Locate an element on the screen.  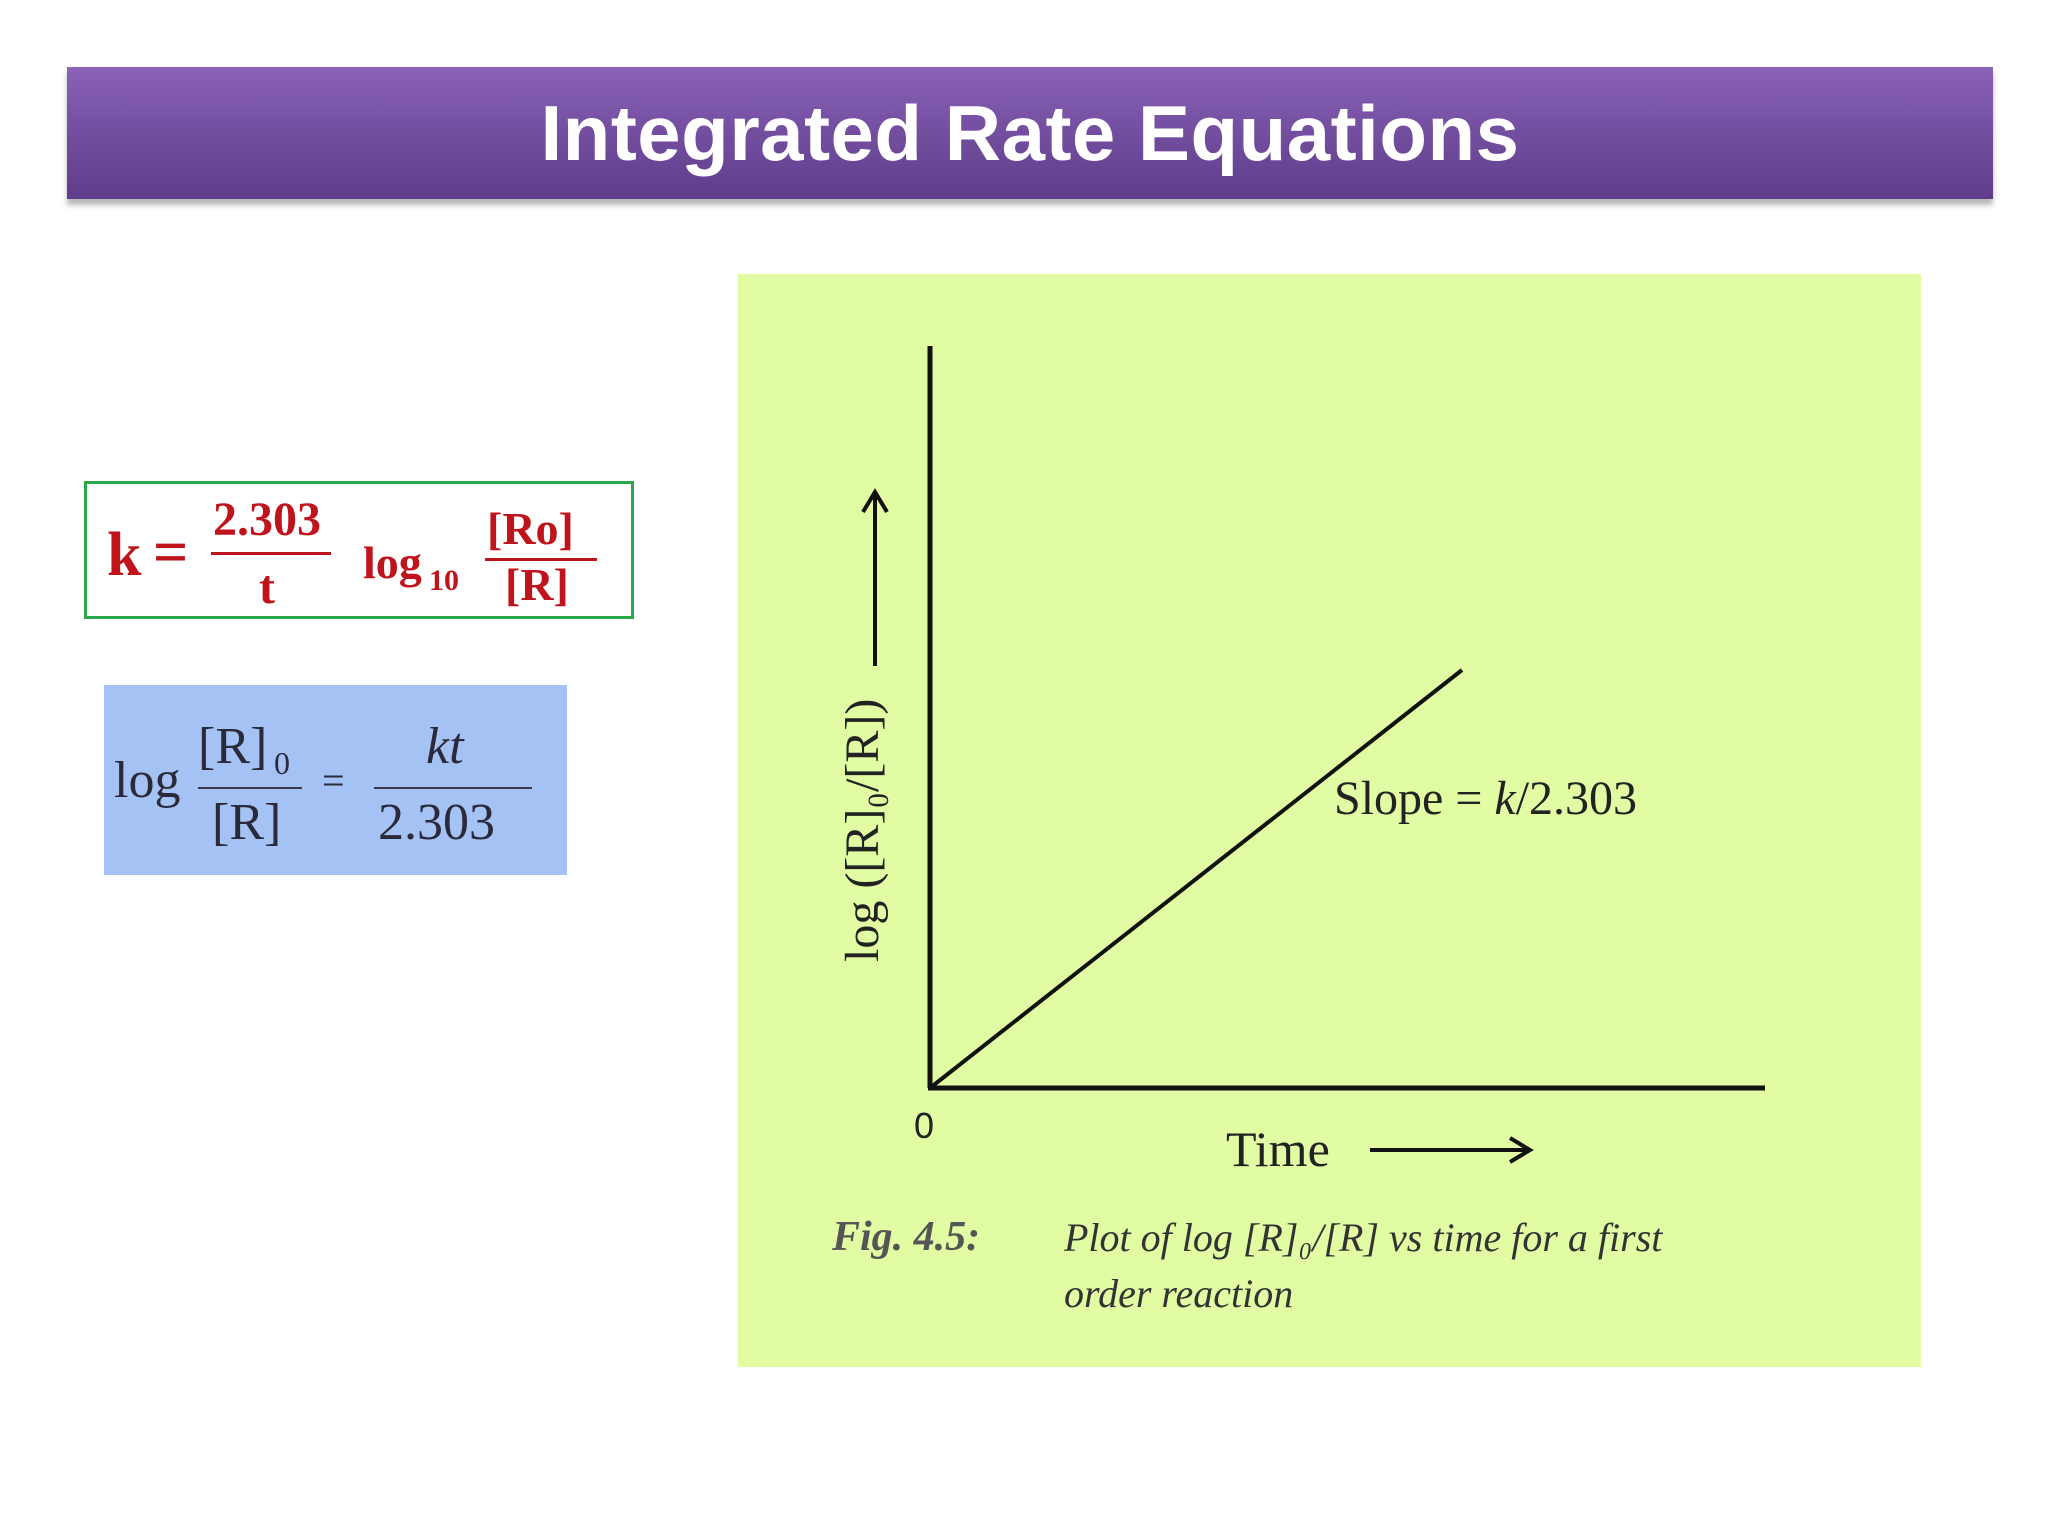
formula-k-fraction-bar is located at coordinates (271, 553).